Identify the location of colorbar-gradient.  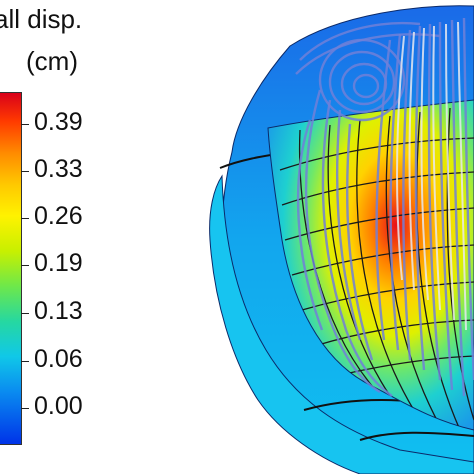
(11, 268).